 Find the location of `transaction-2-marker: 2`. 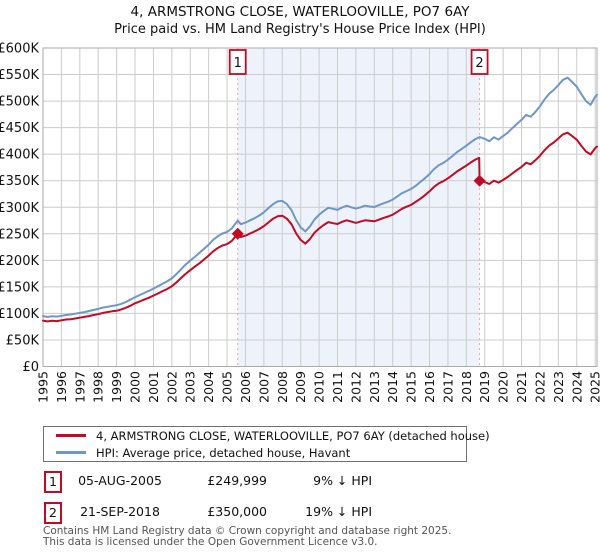

transaction-2-marker: 2 is located at coordinates (53, 513).